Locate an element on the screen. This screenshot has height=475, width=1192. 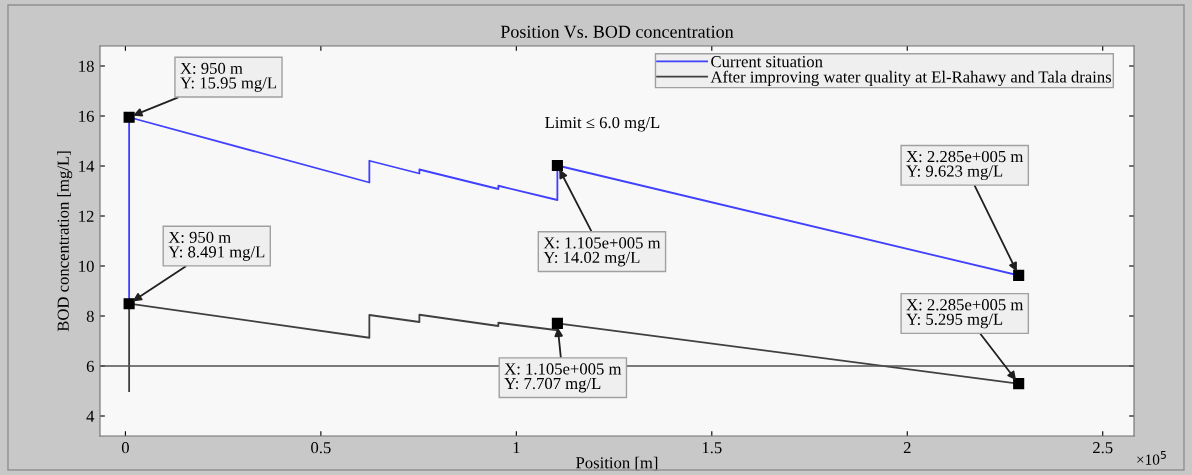
x-tick-label: 0.5 is located at coordinates (321, 448).